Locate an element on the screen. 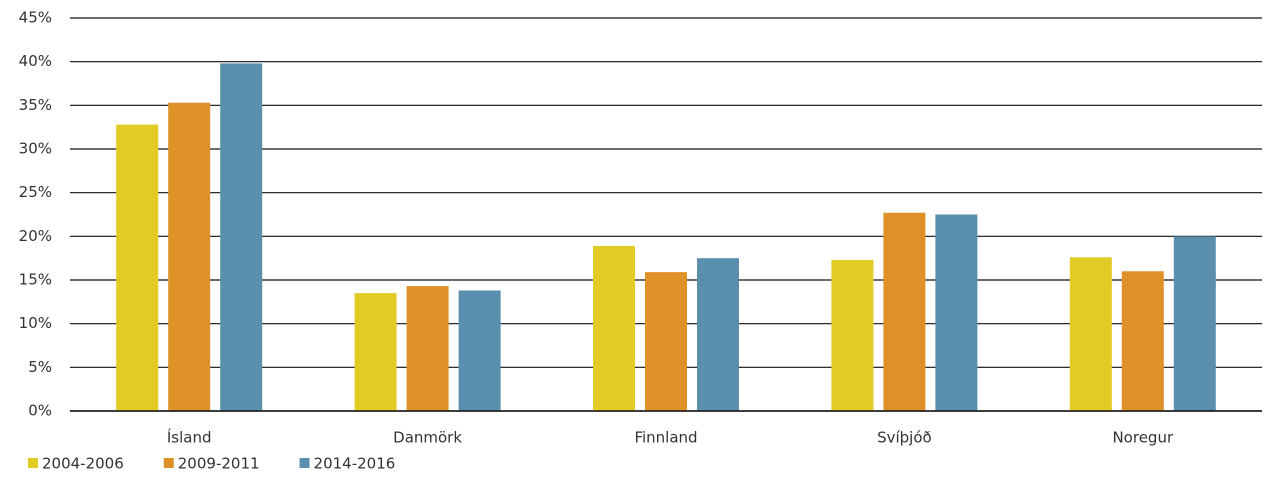  legend-label: 2009-2011 is located at coordinates (219, 464).